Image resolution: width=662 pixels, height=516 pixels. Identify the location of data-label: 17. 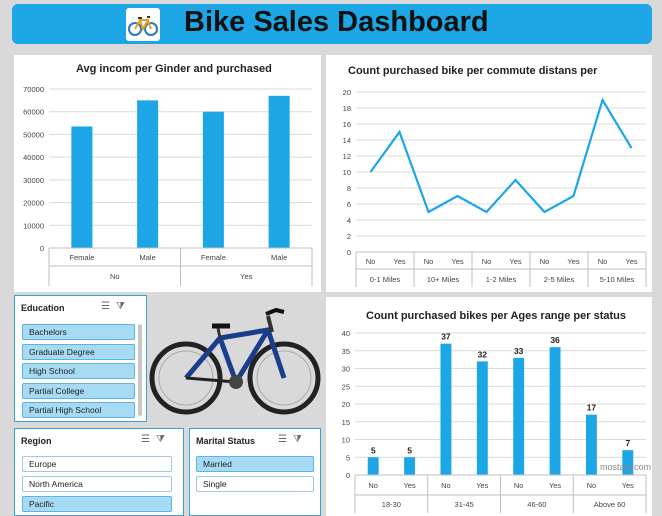
(592, 408).